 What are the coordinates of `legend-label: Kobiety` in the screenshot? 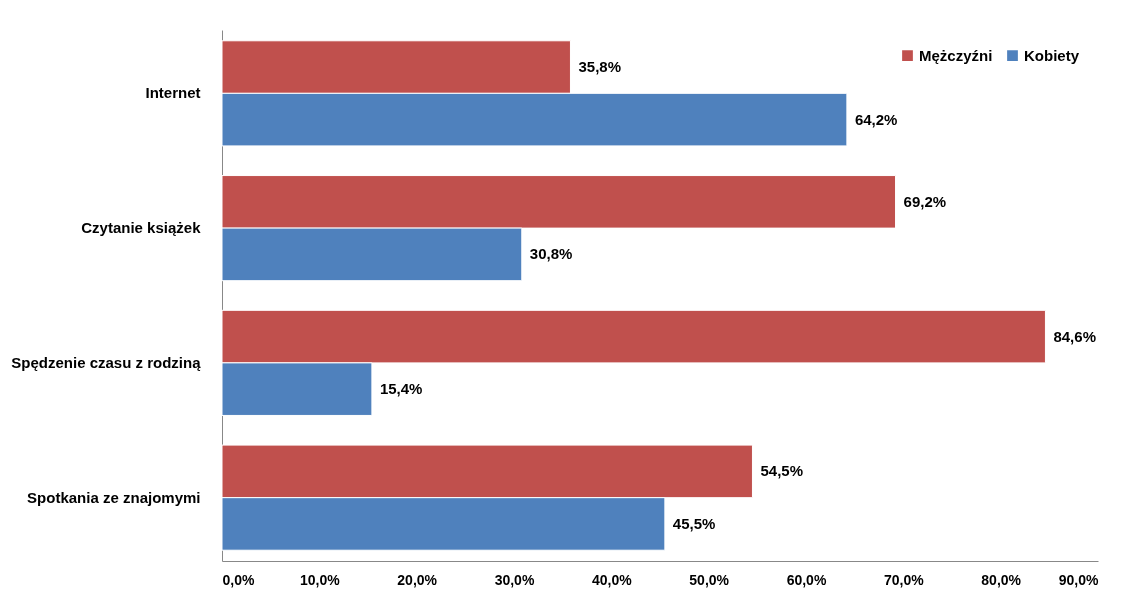 It's located at (1052, 55).